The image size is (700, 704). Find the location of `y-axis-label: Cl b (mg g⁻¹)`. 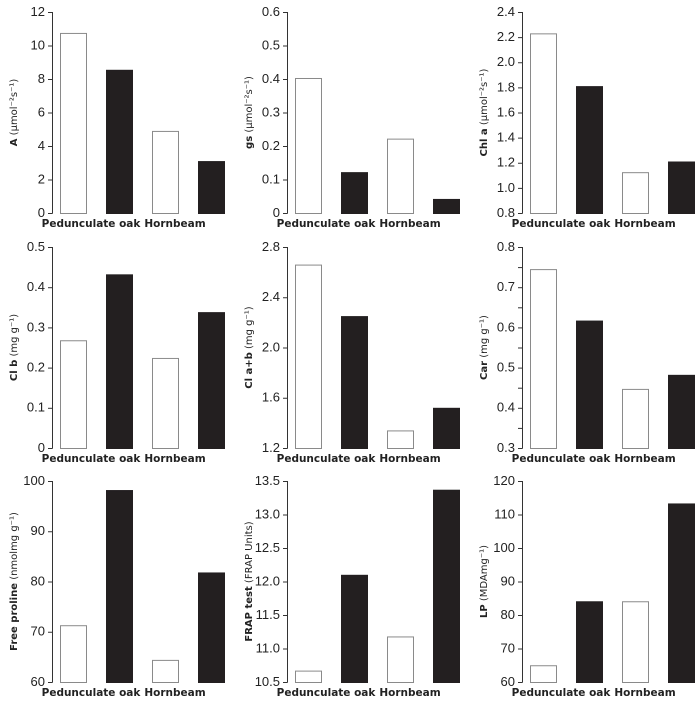

y-axis-label: Cl b (mg g⁻¹) is located at coordinates (14, 347).